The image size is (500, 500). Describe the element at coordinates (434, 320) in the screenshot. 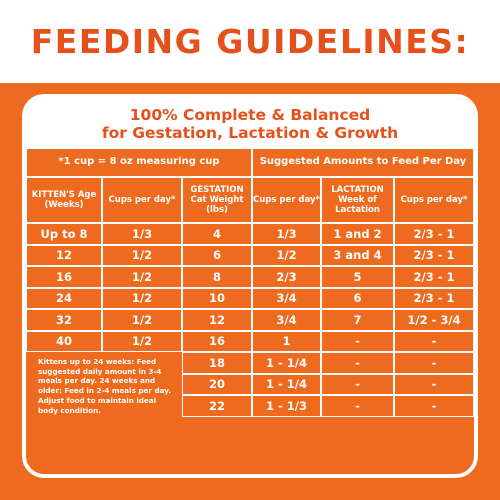

I see `table-cell: 1/2 - 3/4` at that location.